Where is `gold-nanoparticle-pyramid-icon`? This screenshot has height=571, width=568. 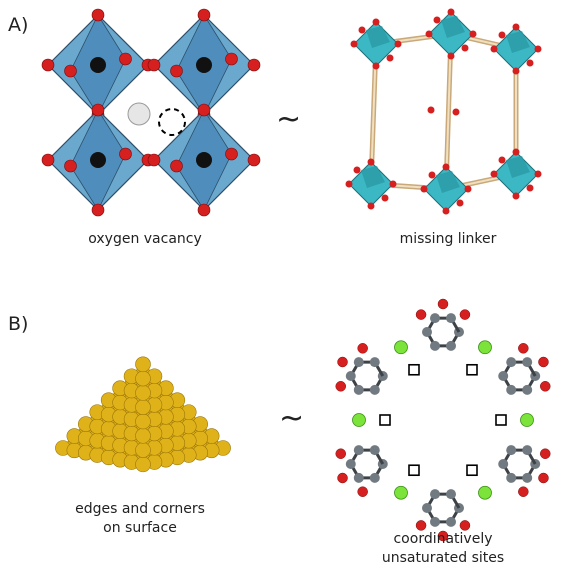 gold-nanoparticle-pyramid-icon is located at coordinates (143, 414).